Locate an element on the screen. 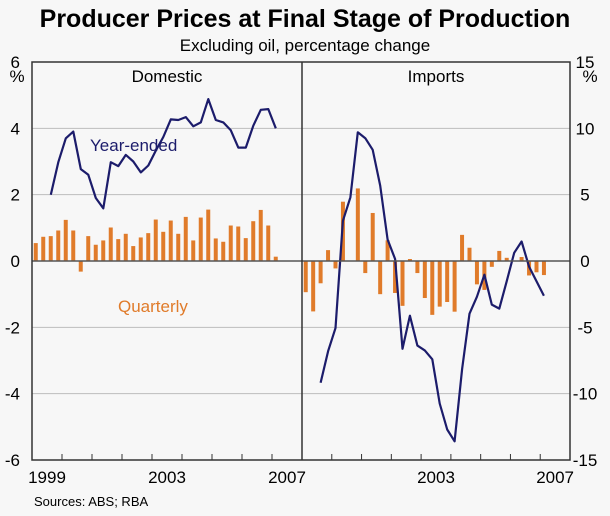  y-tick-label: -4 is located at coordinates (12, 394).